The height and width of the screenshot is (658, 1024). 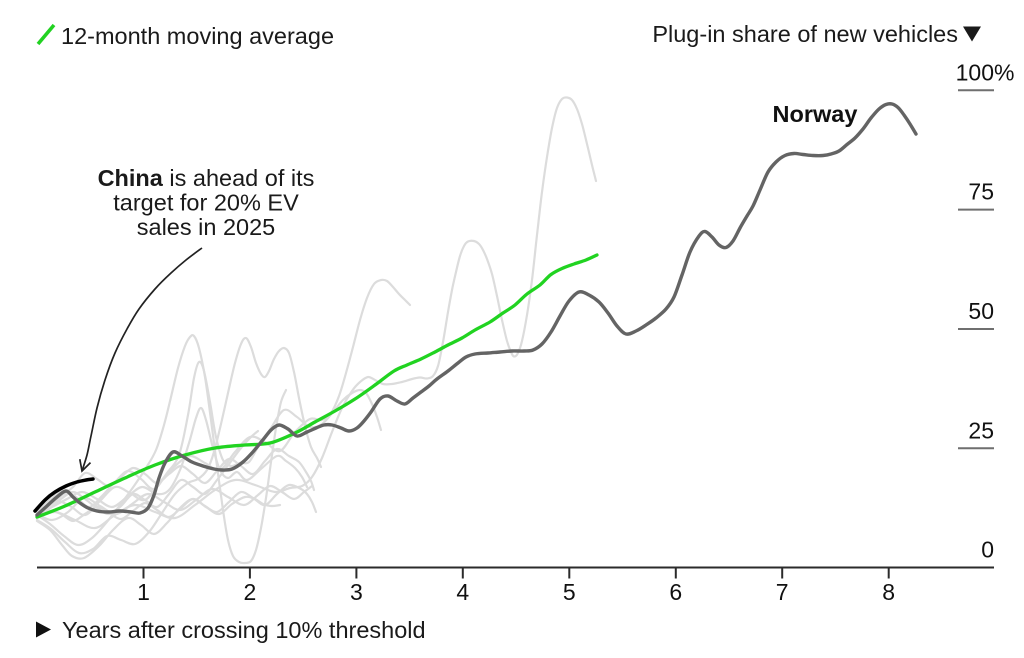 What do you see at coordinates (206, 227) in the screenshot?
I see `svg-text: sales in 2025` at bounding box center [206, 227].